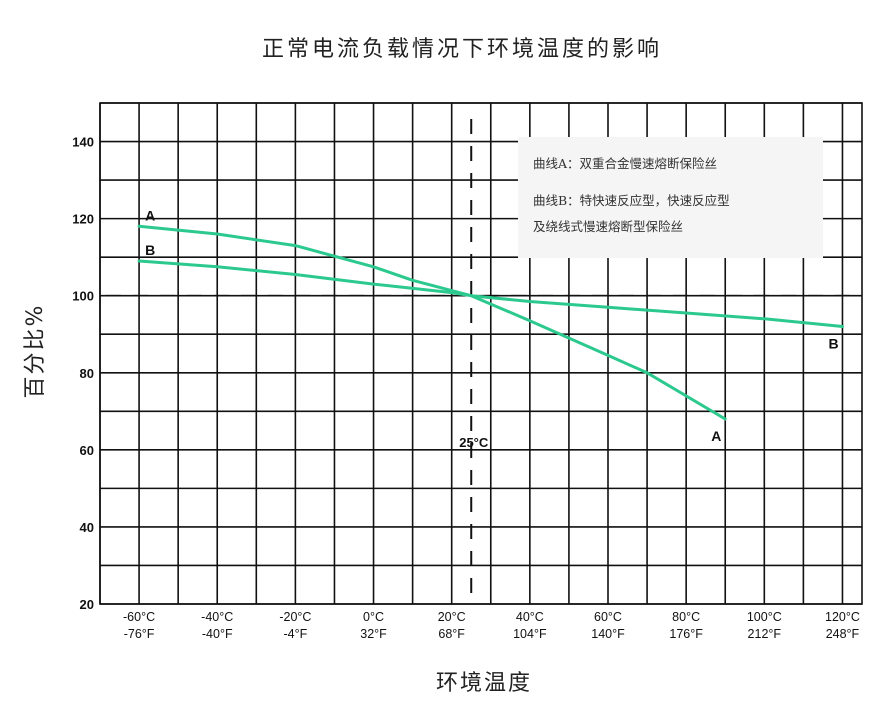  Describe the element at coordinates (295, 617) in the screenshot. I see `x-tick-label-celsius: -20°C` at that location.